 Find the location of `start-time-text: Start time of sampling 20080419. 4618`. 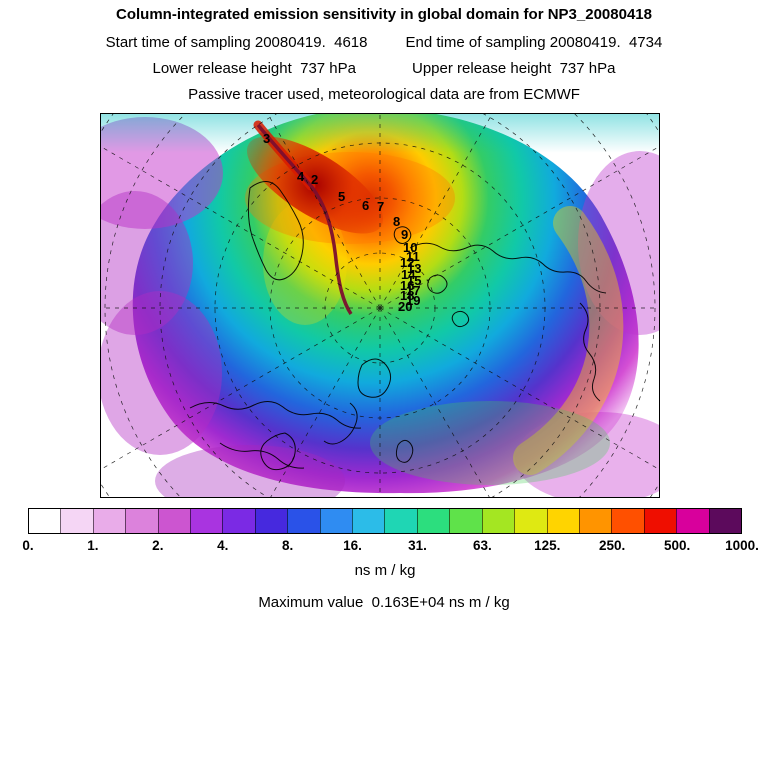

start-time-text: Start time of sampling 20080419. 4618 is located at coordinates (236, 42).